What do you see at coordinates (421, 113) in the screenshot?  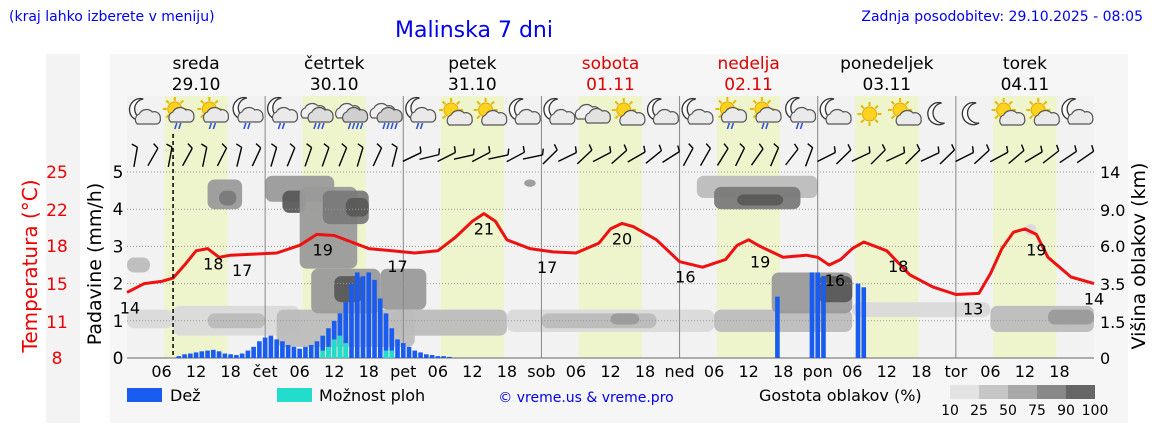 I see `moon-cloud-rain-icon` at bounding box center [421, 113].